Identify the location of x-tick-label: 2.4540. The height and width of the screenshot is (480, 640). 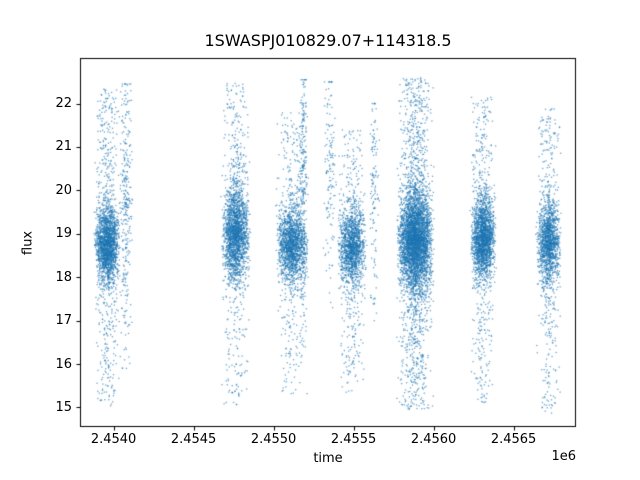
(113, 439).